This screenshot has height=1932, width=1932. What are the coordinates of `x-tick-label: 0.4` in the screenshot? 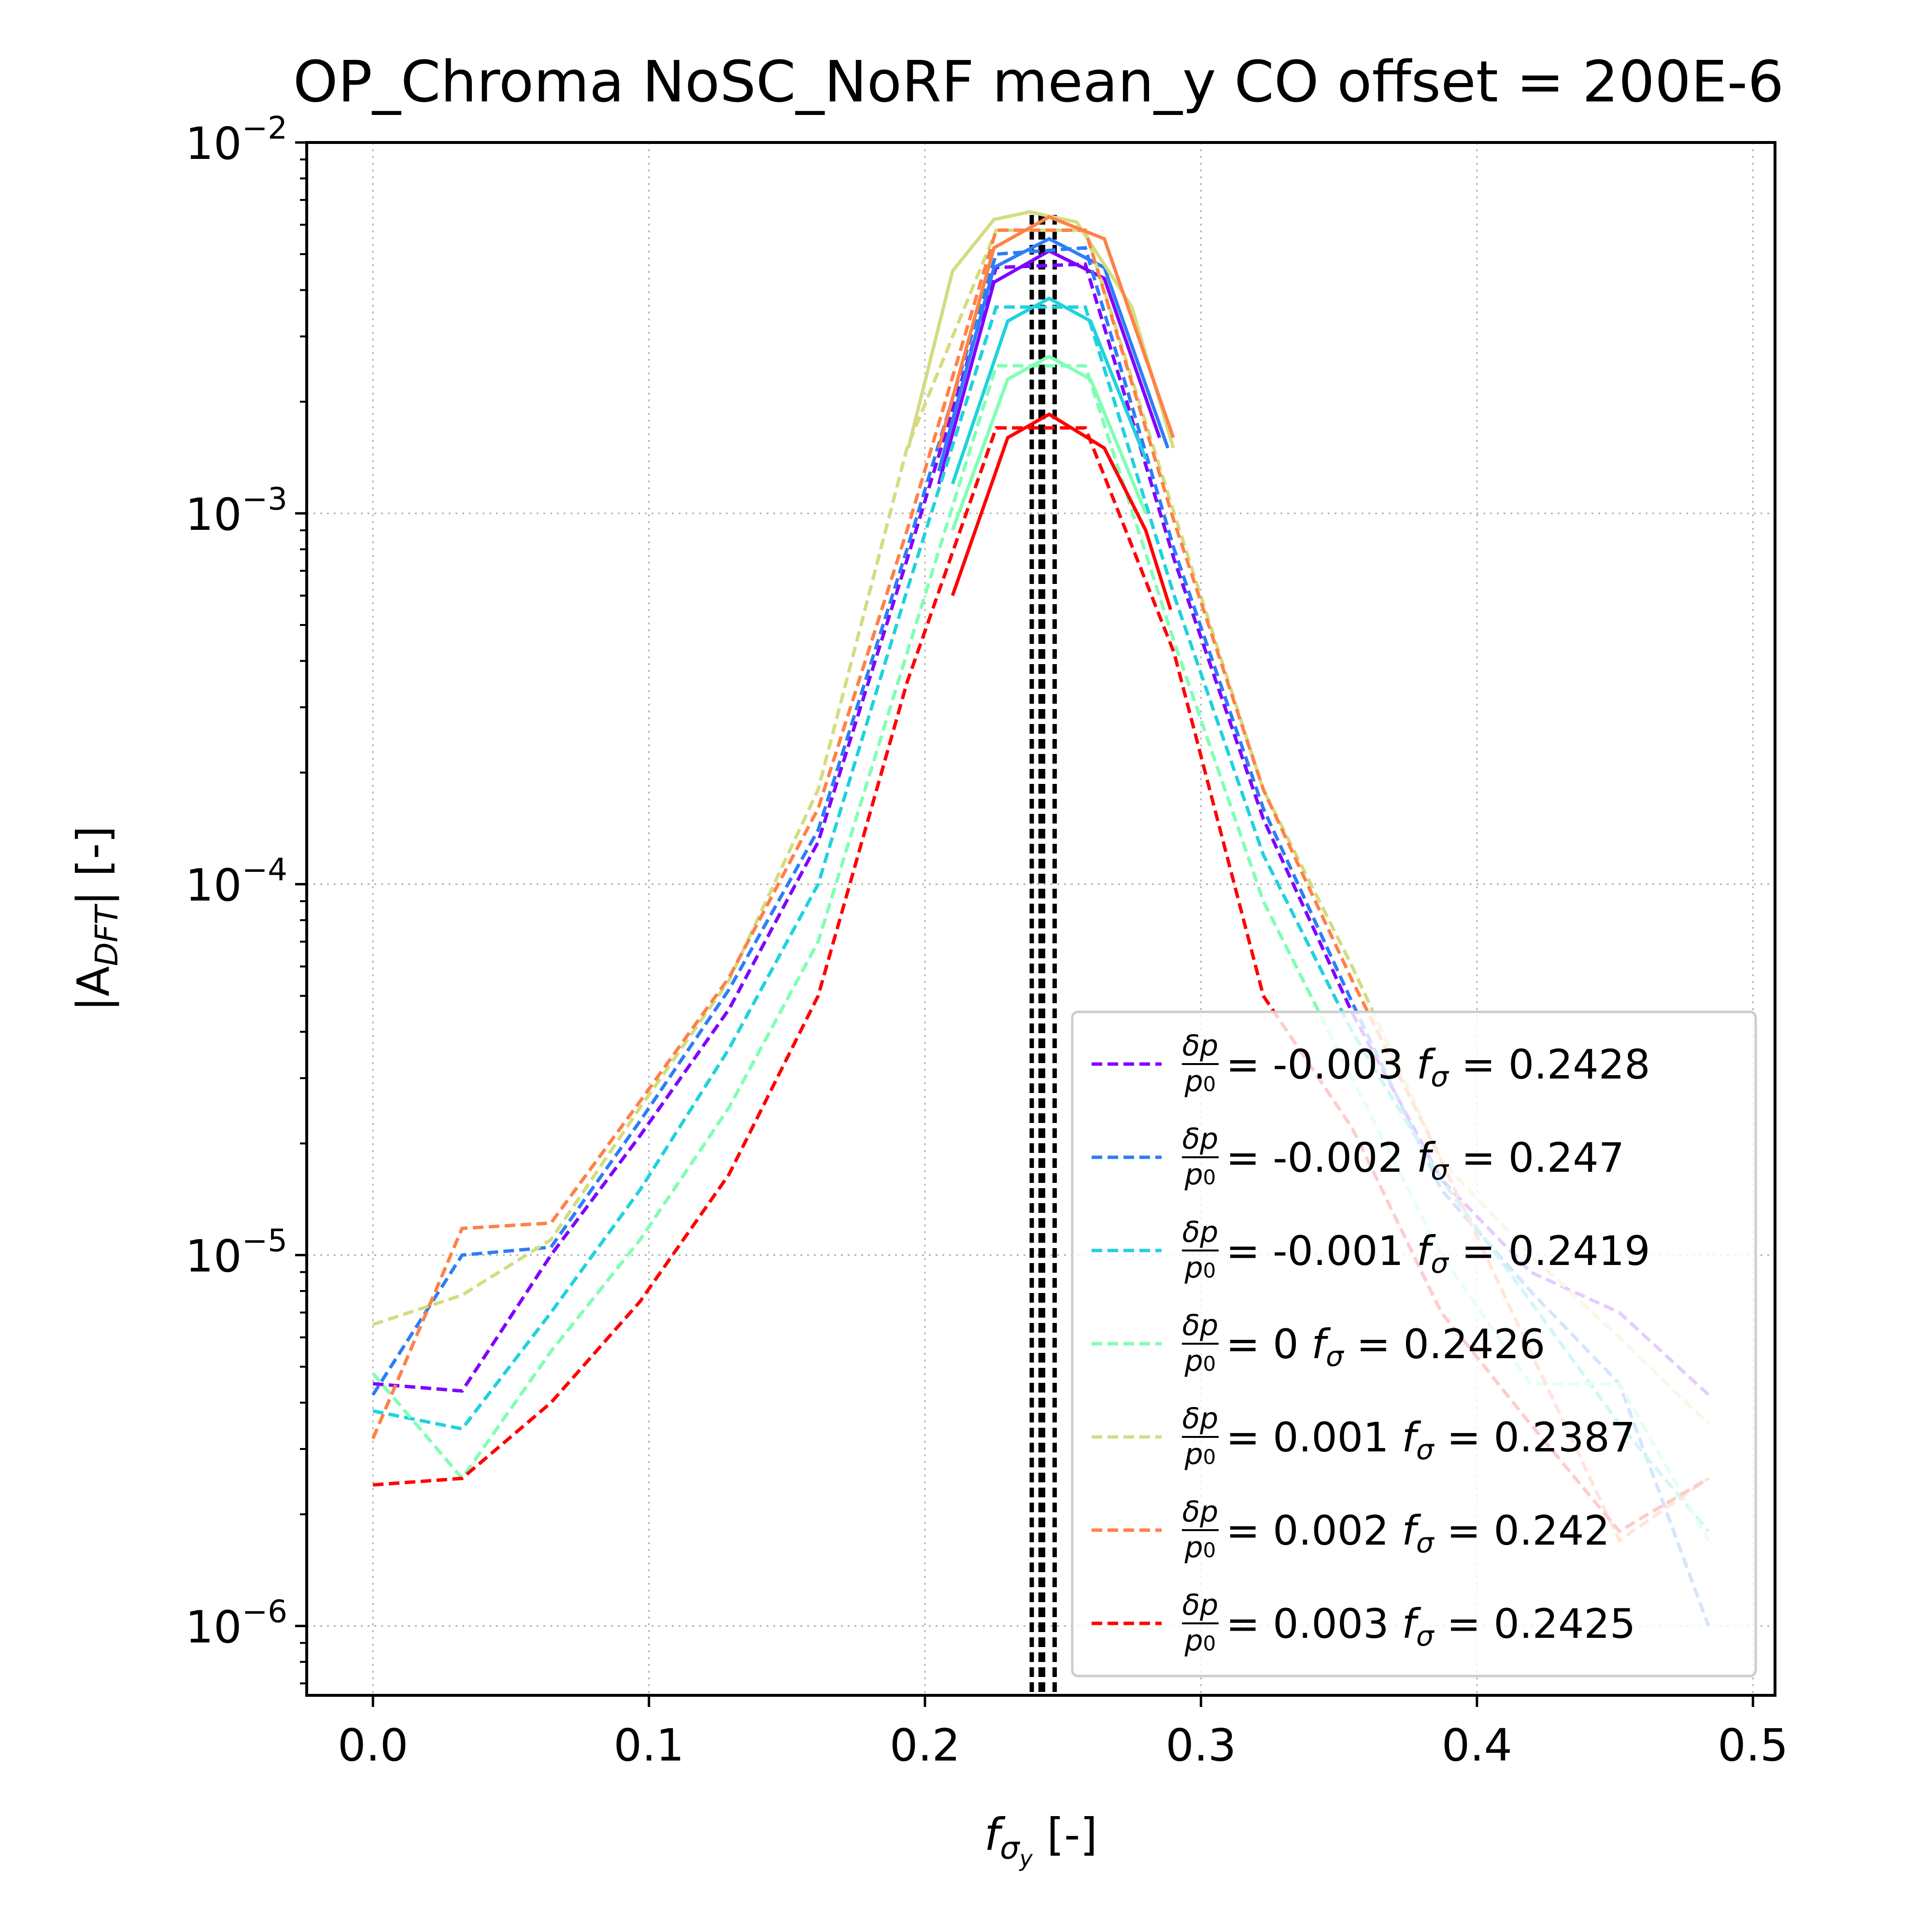 It's located at (1477, 1745).